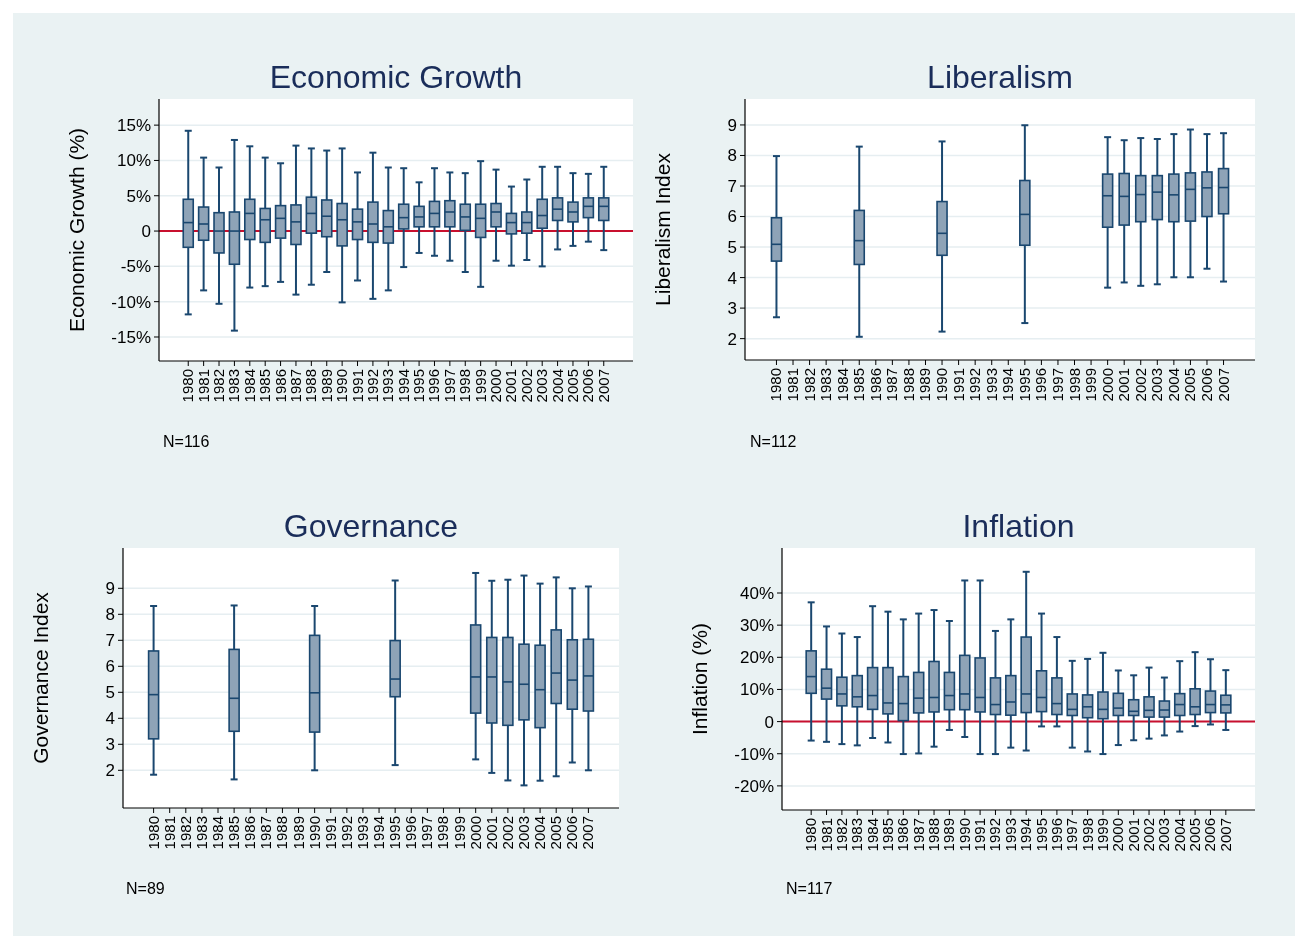  What do you see at coordinates (396, 77) in the screenshot?
I see `chart-title: Economic Growth` at bounding box center [396, 77].